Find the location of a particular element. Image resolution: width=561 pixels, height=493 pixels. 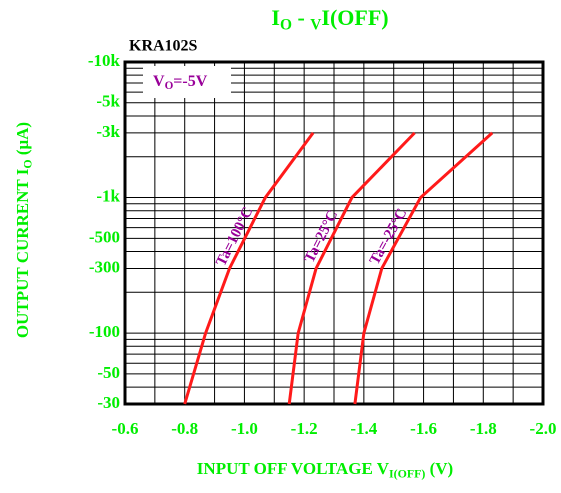

y-tick-label: -1k is located at coordinates (108, 195).